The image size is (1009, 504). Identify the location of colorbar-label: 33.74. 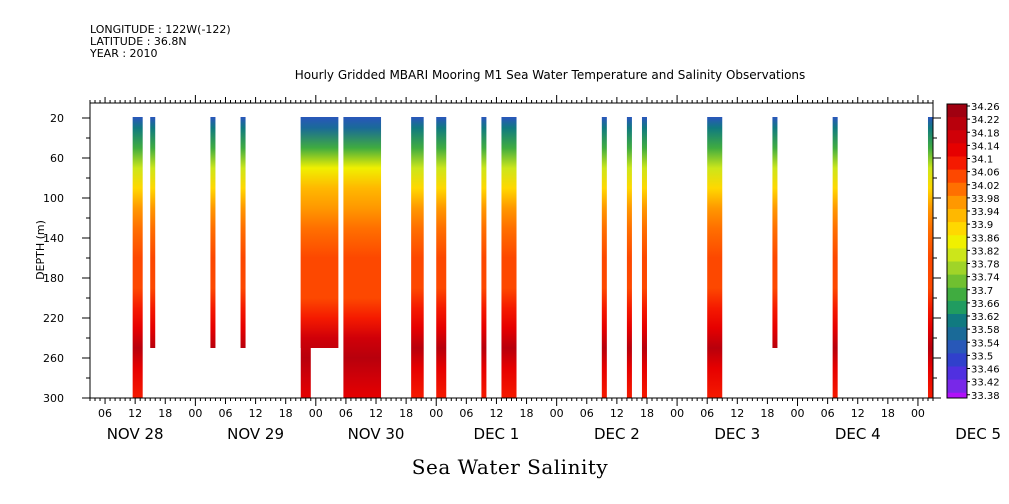
(985, 278).